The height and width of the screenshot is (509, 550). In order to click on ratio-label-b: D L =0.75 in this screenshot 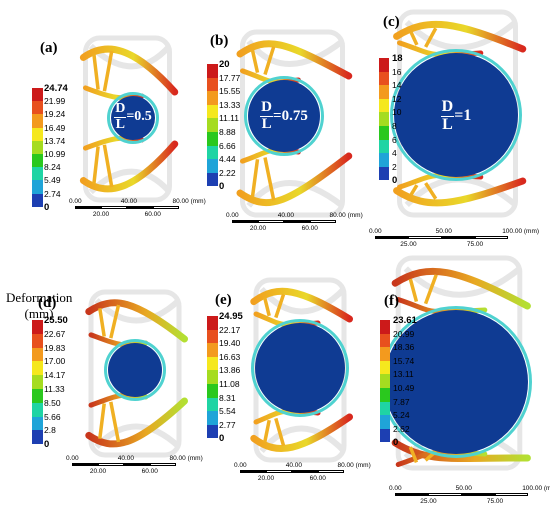, I will do `click(284, 116)`.